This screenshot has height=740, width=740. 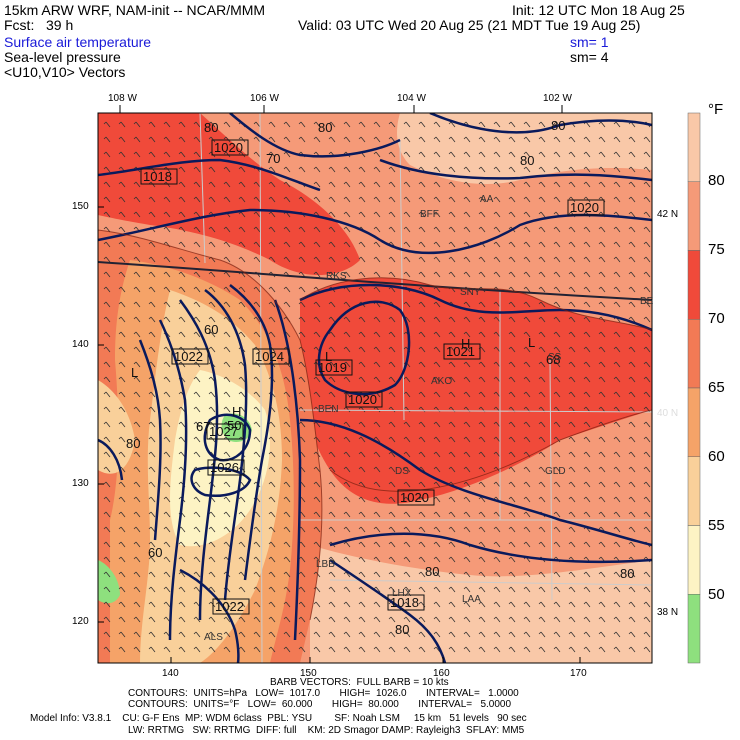 What do you see at coordinates (308, 673) in the screenshot?
I see `x-tick-150: 150` at bounding box center [308, 673].